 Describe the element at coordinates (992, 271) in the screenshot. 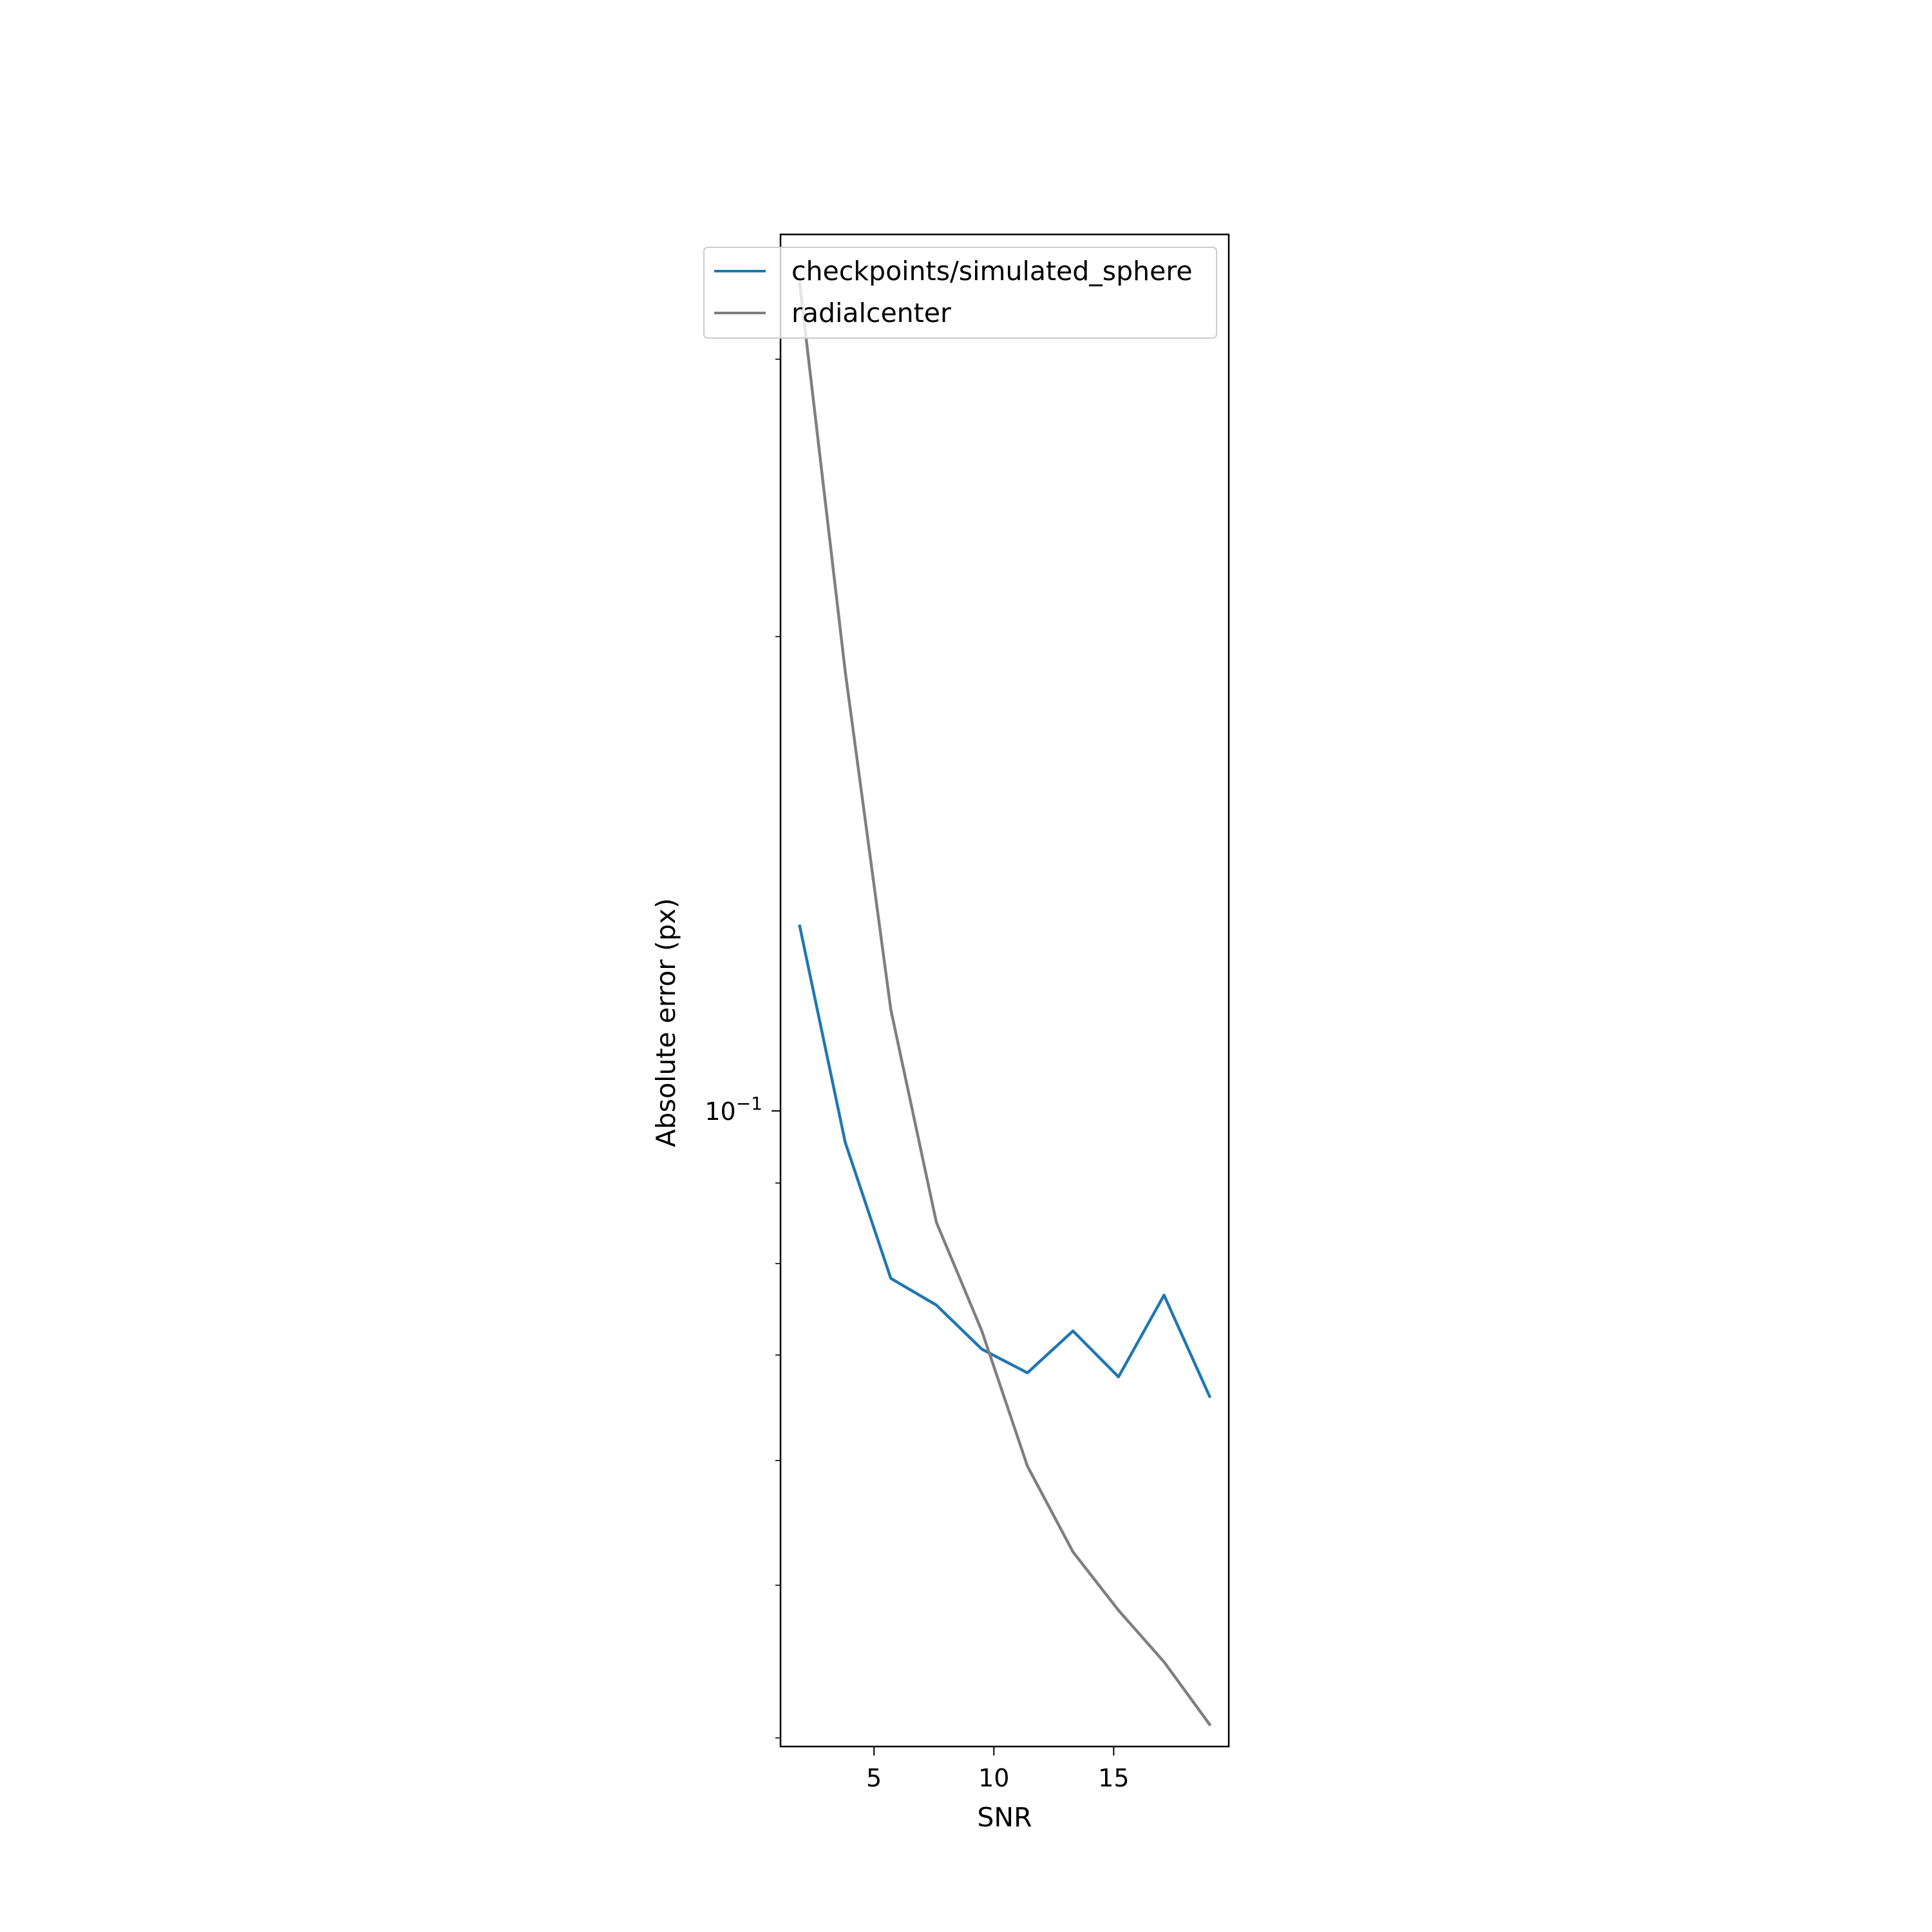

I see `legend-label-checkpoints: checkpoints/simulated_sphere` at that location.